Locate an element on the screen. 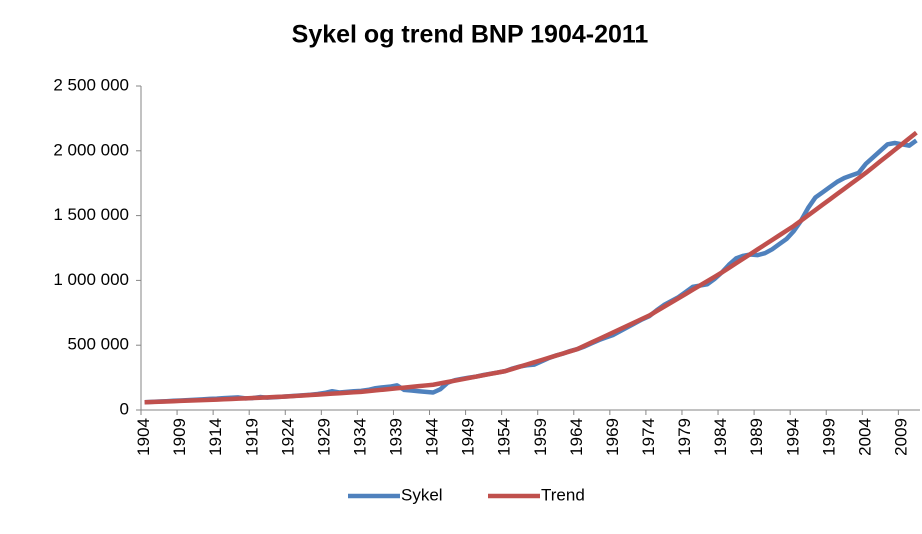  x-tick-label: 1954 is located at coordinates (504, 437).